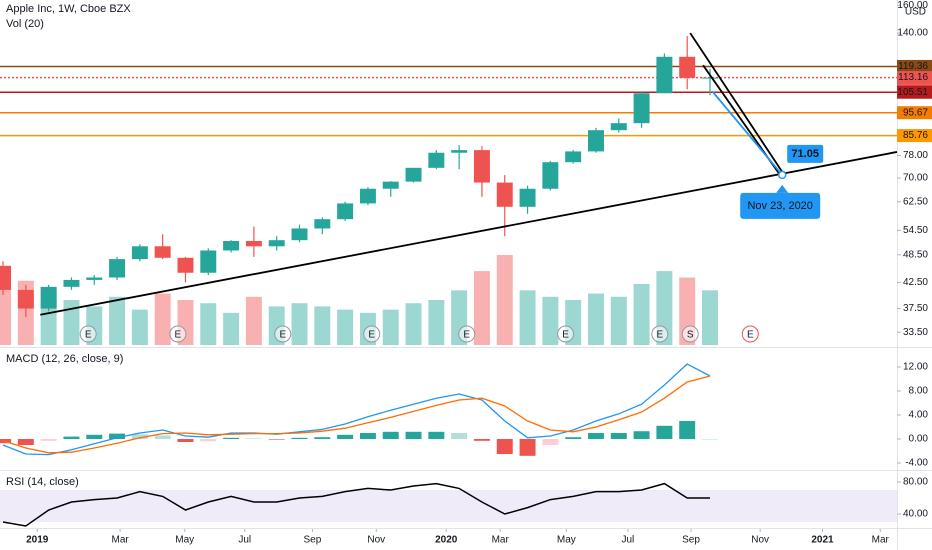 Image resolution: width=932 pixels, height=550 pixels. What do you see at coordinates (244, 540) in the screenshot?
I see `x-tick-label: Jul` at bounding box center [244, 540].